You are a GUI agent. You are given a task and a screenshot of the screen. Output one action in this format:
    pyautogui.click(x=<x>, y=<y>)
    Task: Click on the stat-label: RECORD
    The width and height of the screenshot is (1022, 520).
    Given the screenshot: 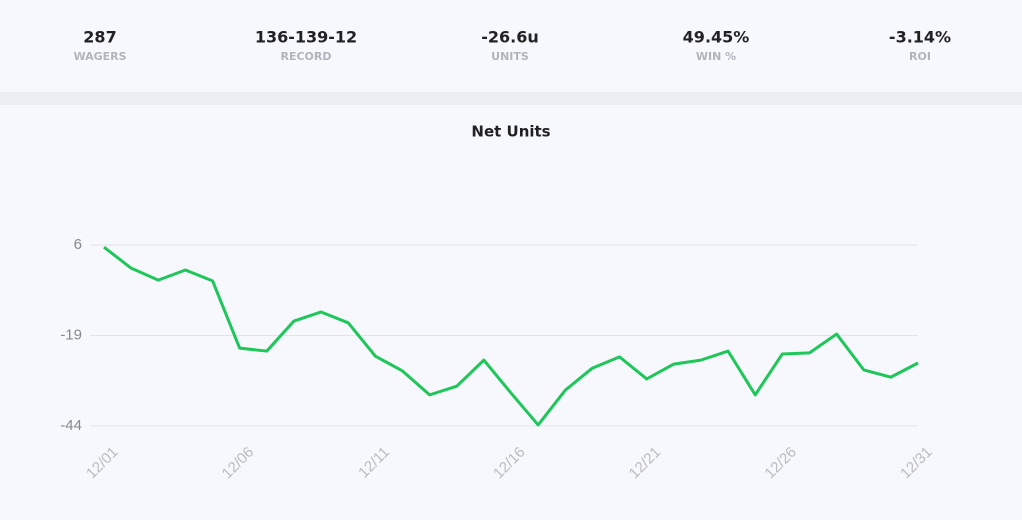 What is the action you would take?
    pyautogui.click(x=305, y=56)
    